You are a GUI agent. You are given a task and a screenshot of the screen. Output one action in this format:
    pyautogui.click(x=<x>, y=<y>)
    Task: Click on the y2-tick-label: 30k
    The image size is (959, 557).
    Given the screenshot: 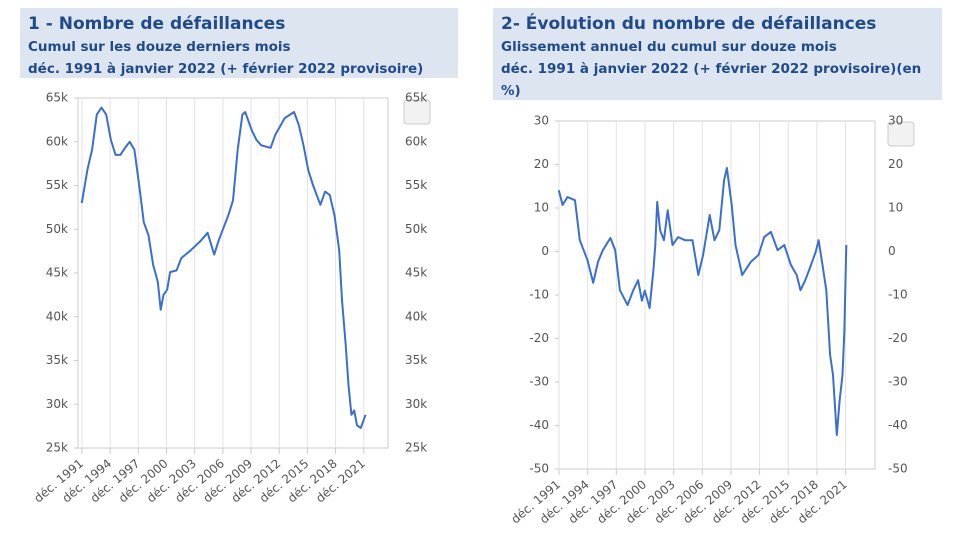 What is the action you would take?
    pyautogui.click(x=416, y=404)
    